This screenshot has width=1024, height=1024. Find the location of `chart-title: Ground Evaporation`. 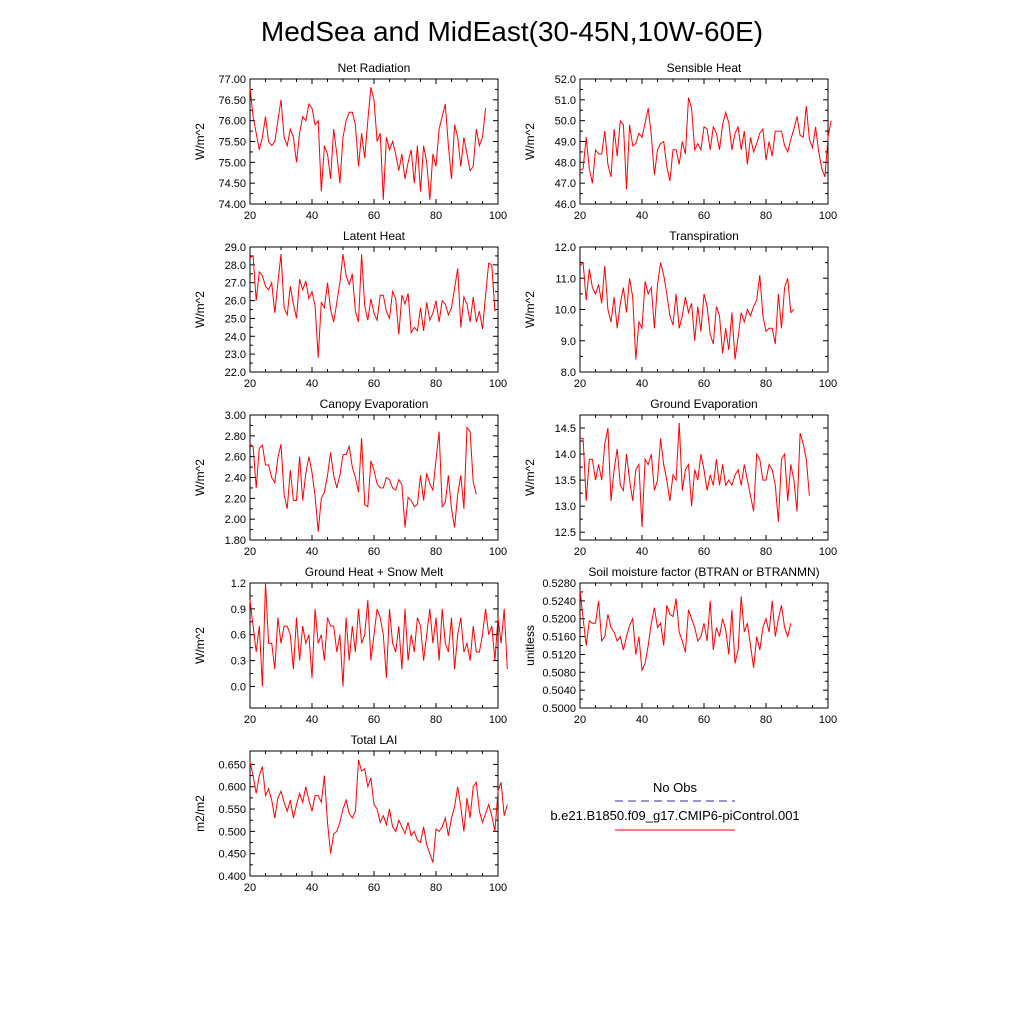

chart-title: Ground Evaporation is located at coordinates (703, 404).